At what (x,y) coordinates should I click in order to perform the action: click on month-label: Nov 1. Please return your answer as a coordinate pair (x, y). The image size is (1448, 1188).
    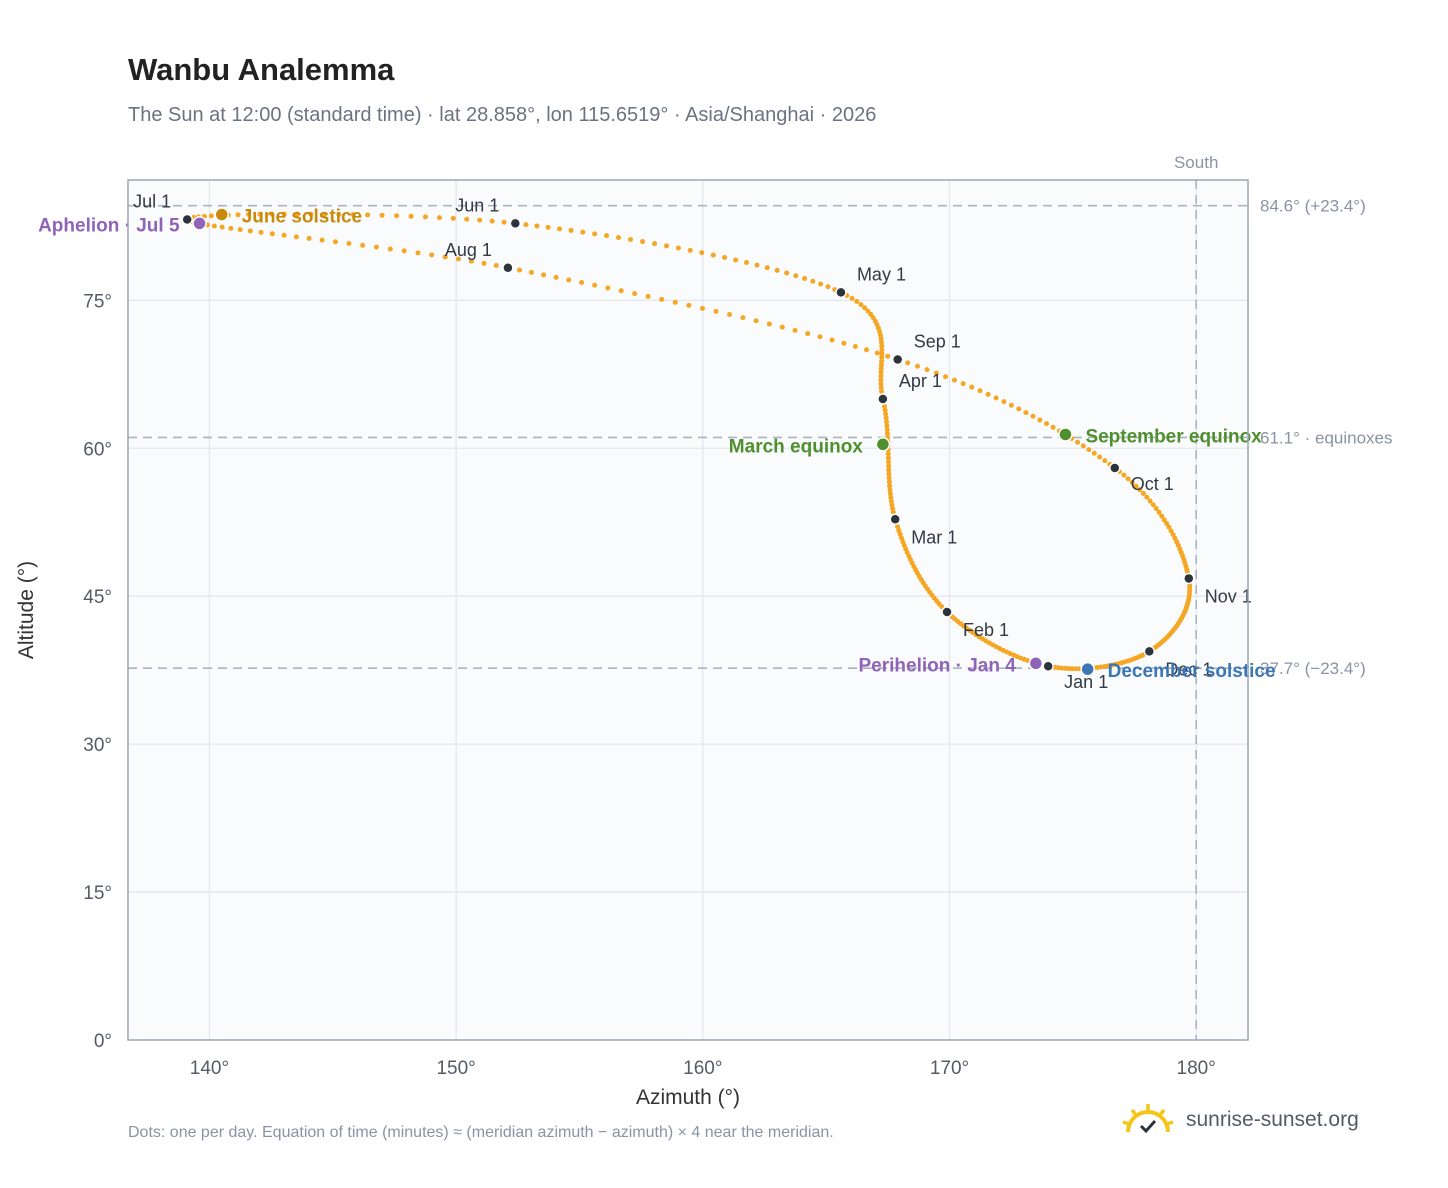
    Looking at the image, I should click on (1228, 596).